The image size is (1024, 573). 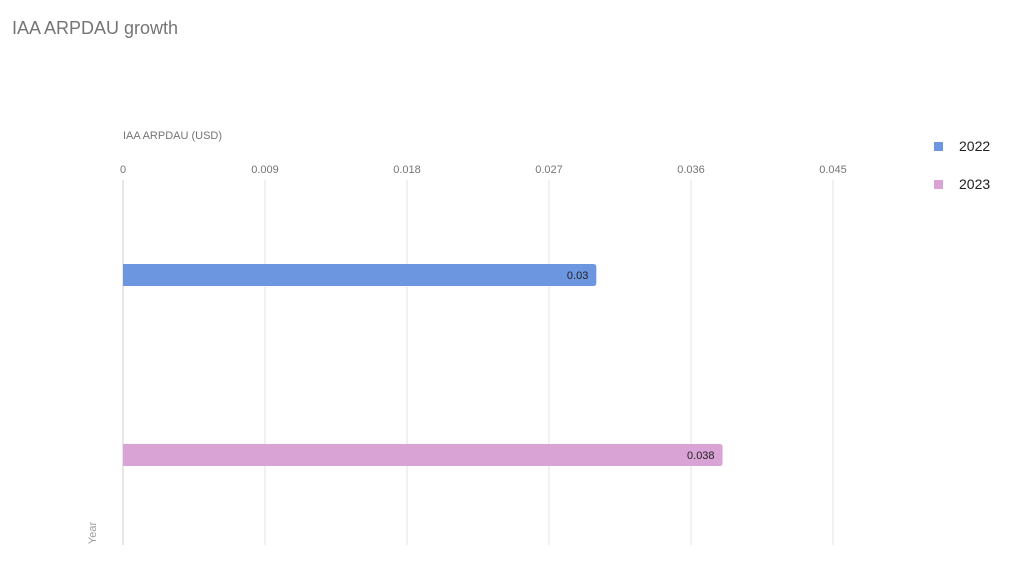 I want to click on legend-item-2022: 2022, so click(x=962, y=146).